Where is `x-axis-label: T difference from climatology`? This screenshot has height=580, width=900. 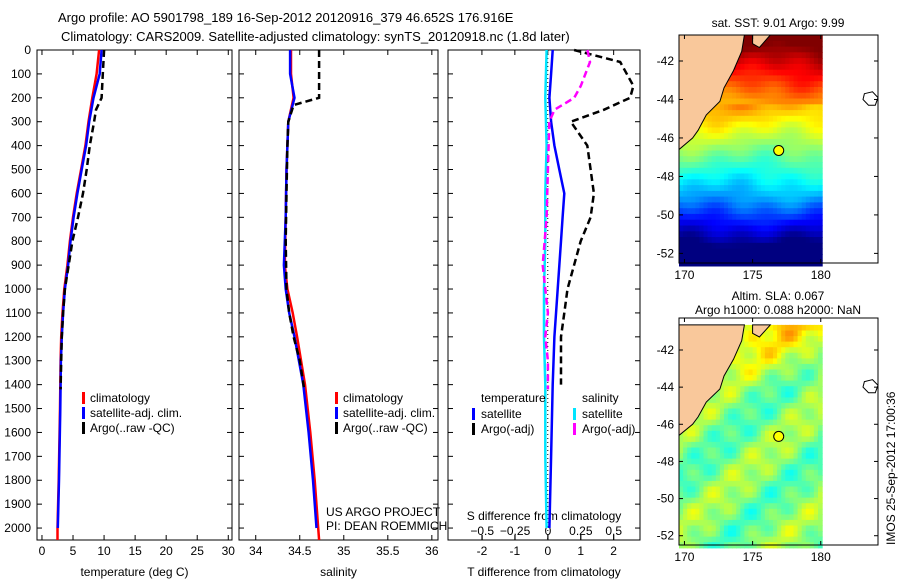 x-axis-label: T difference from climatology is located at coordinates (544, 572).